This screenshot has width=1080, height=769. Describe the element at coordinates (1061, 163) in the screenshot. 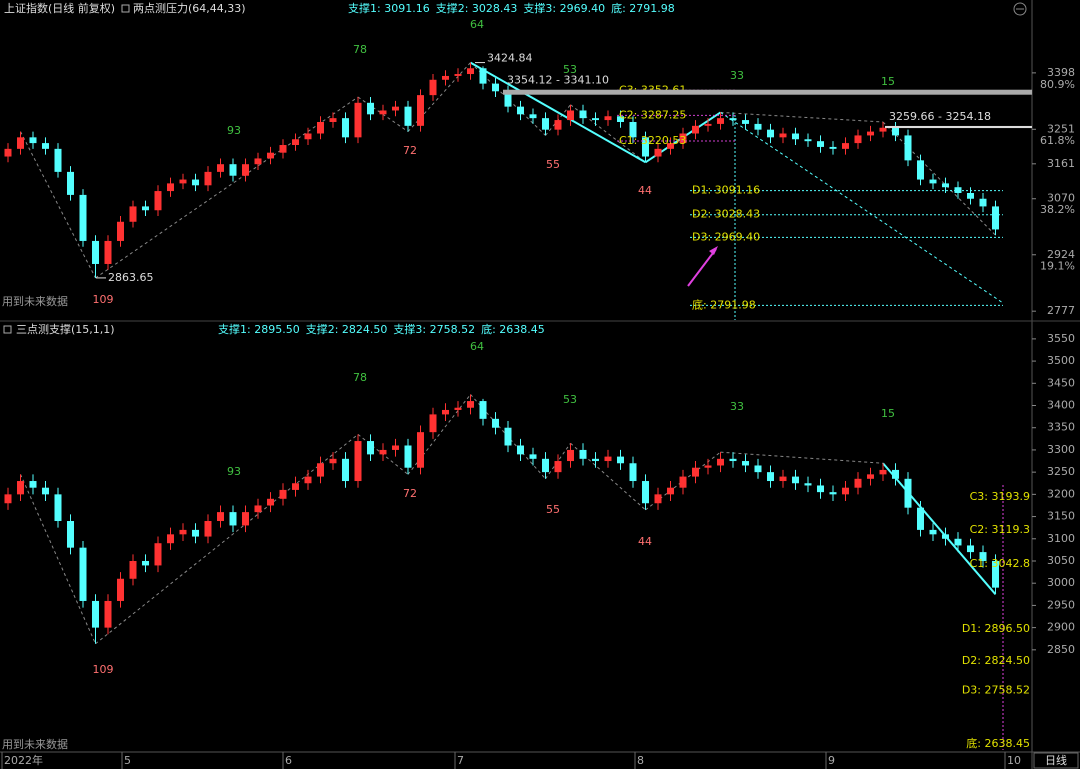

I see `y-tick-label: 3161` at that location.